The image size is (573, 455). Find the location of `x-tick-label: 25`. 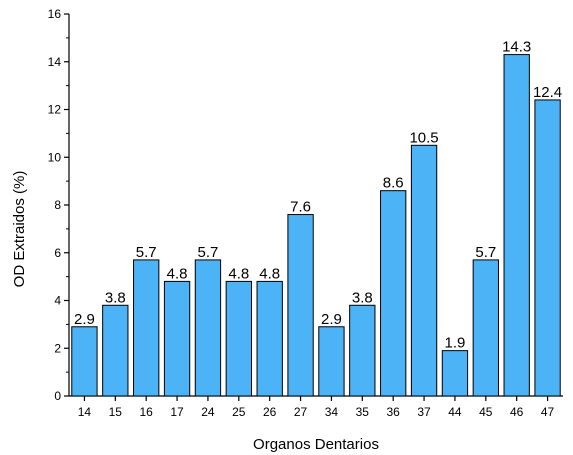

x-tick-label: 25 is located at coordinates (239, 412).